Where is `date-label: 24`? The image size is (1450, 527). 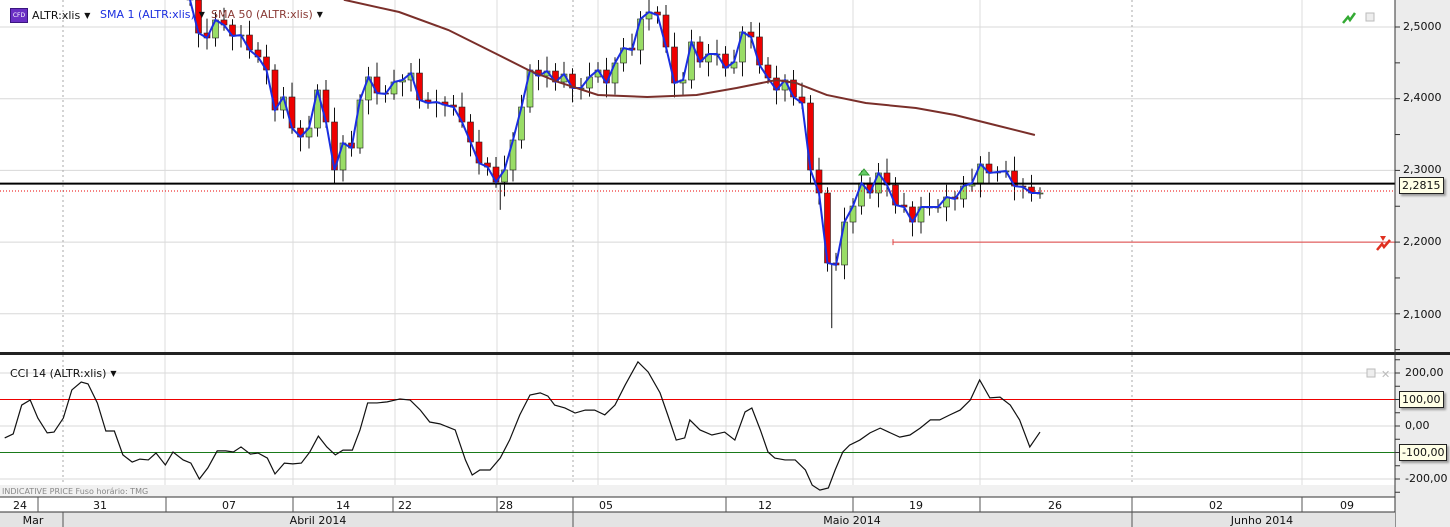 date-label: 24 is located at coordinates (20, 505).